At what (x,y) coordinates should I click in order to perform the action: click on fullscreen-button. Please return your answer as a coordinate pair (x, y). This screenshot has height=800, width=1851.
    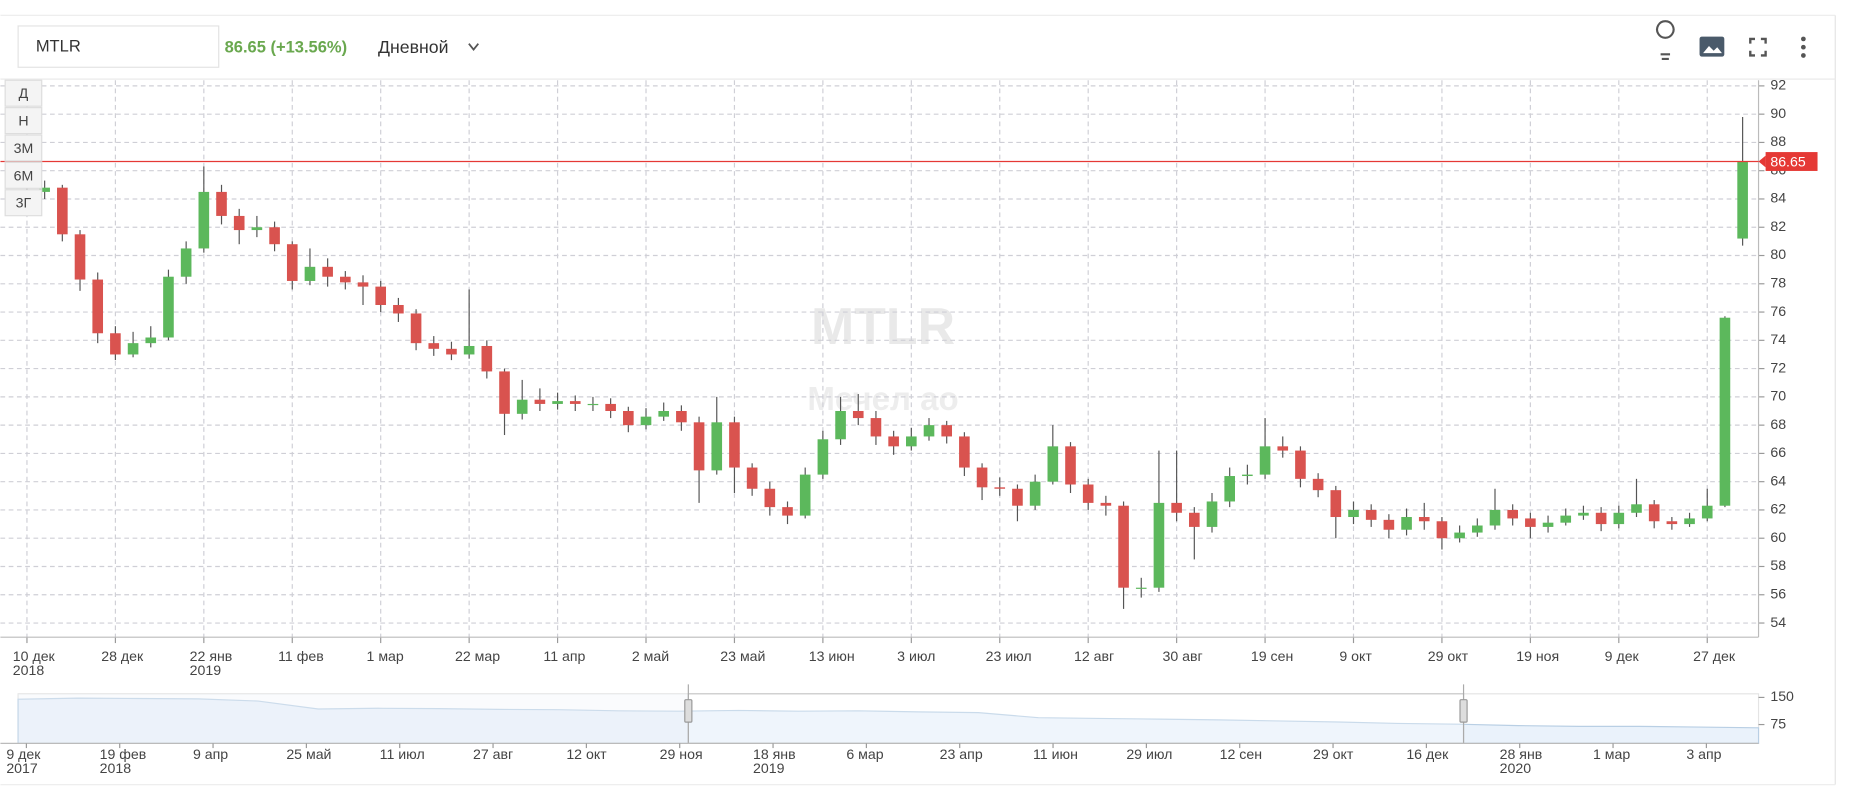
    Looking at the image, I should click on (1758, 47).